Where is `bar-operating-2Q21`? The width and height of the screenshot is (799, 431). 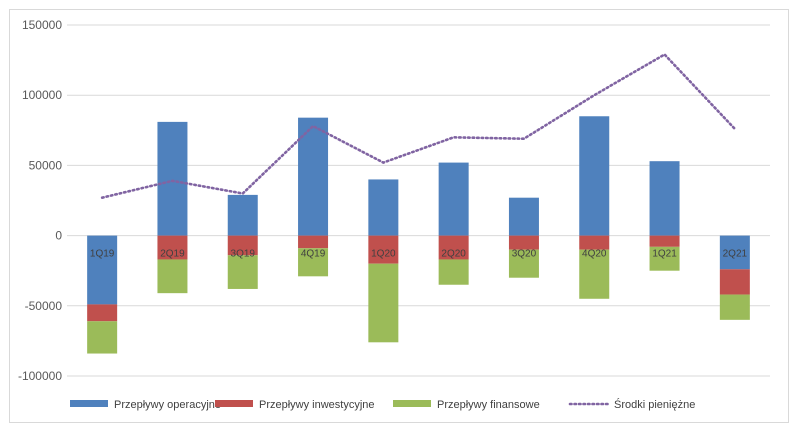 bar-operating-2Q21 is located at coordinates (734, 252).